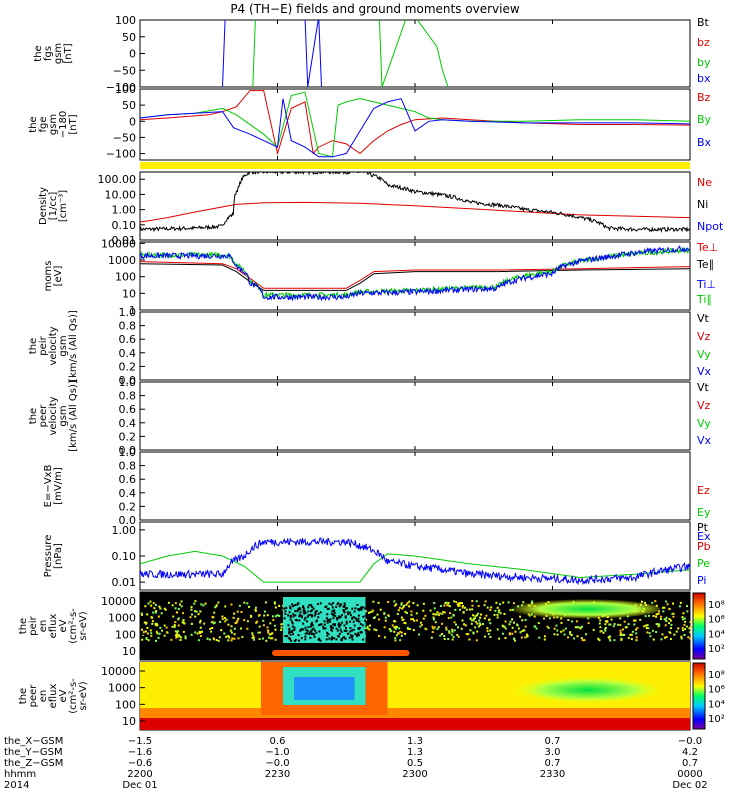  What do you see at coordinates (704, 423) in the screenshot?
I see `legend-Vy: Vy` at bounding box center [704, 423].